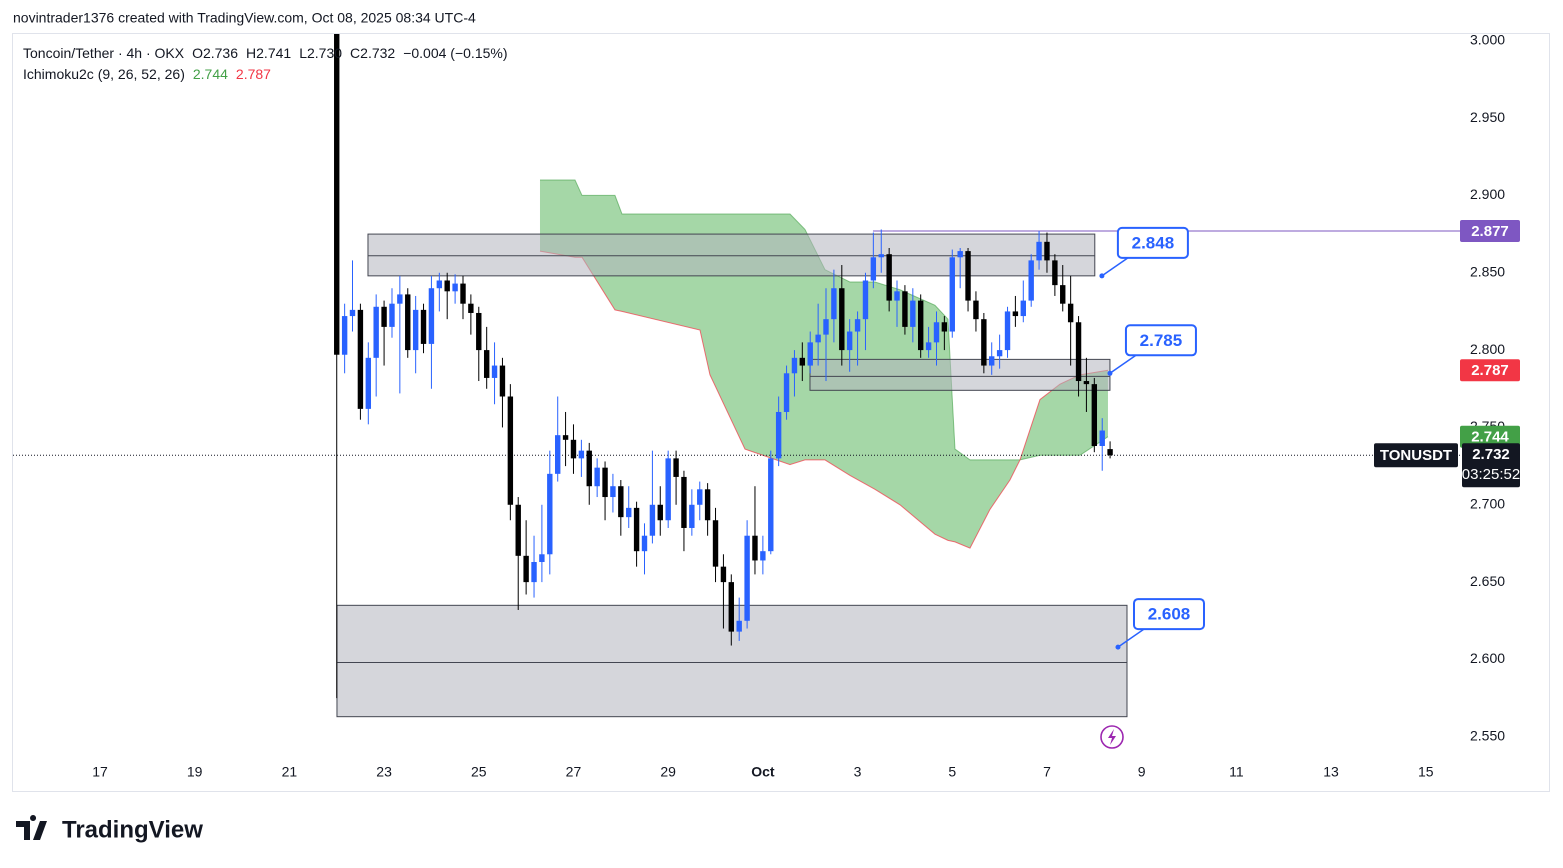 This screenshot has height=868, width=1563. I want to click on span-b-price-label-box, so click(1490, 370).